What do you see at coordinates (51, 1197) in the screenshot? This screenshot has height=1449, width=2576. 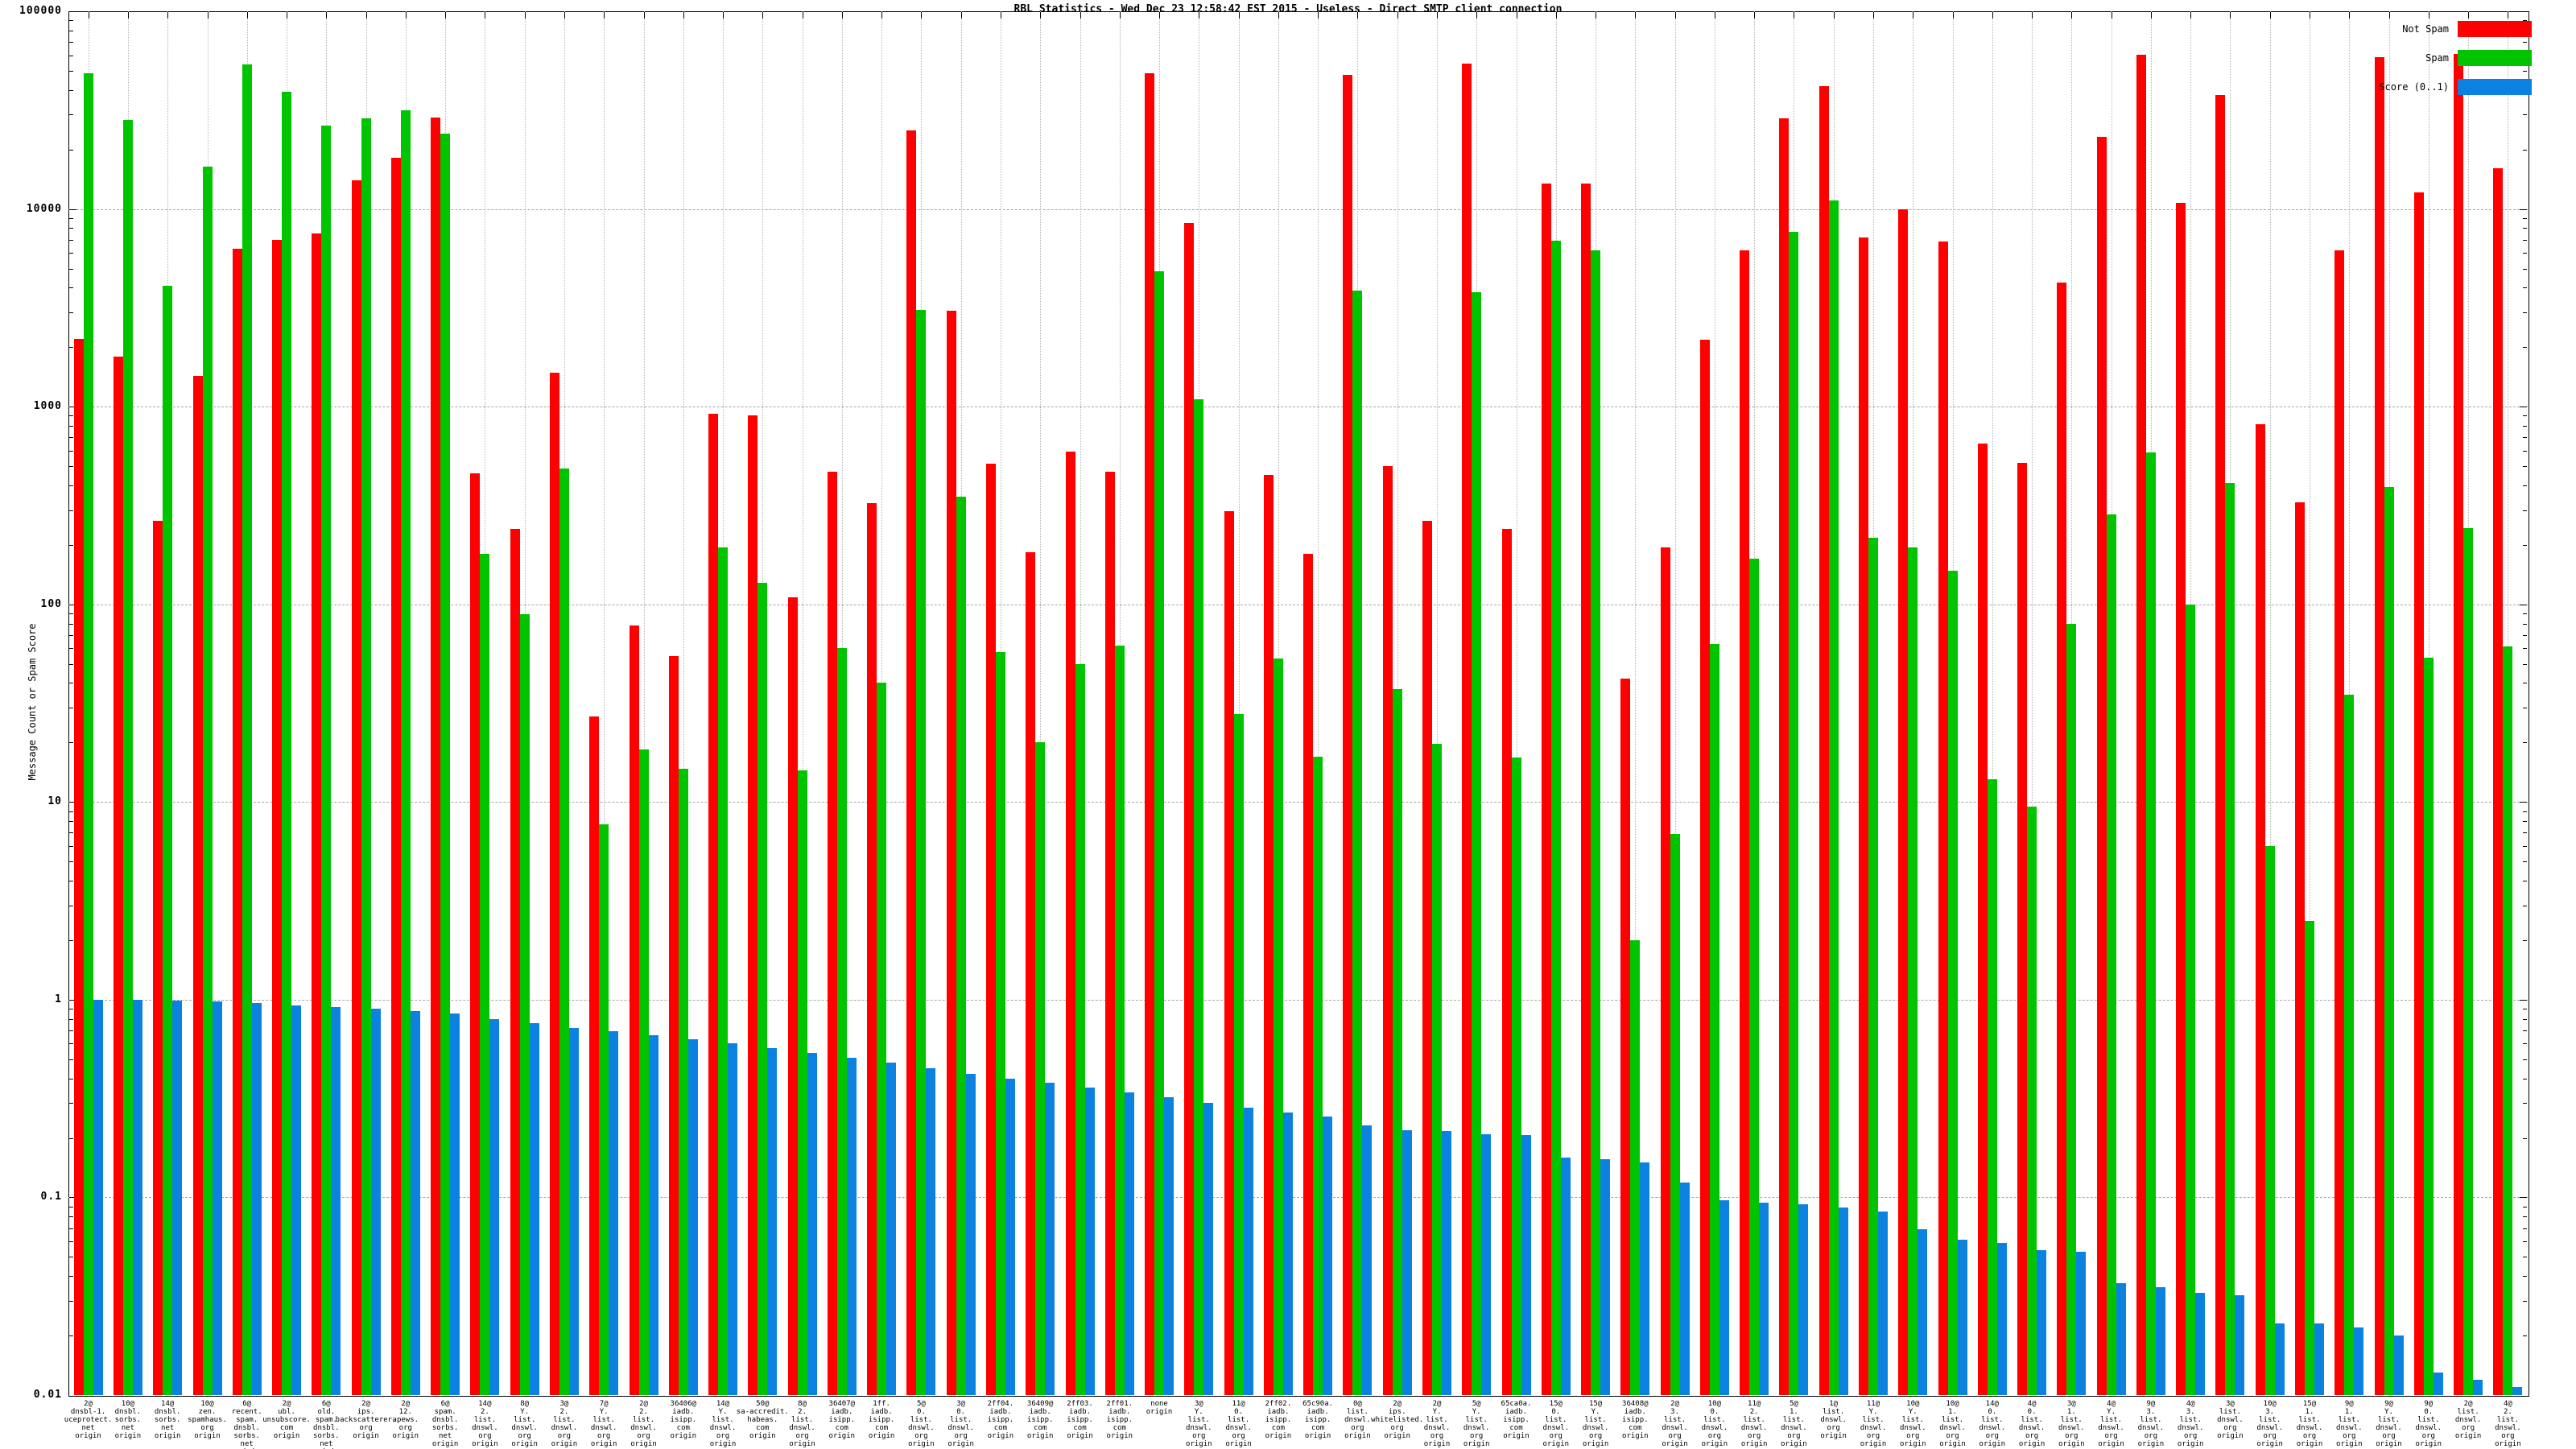 I see `y-tick-label: 0.1` at bounding box center [51, 1197].